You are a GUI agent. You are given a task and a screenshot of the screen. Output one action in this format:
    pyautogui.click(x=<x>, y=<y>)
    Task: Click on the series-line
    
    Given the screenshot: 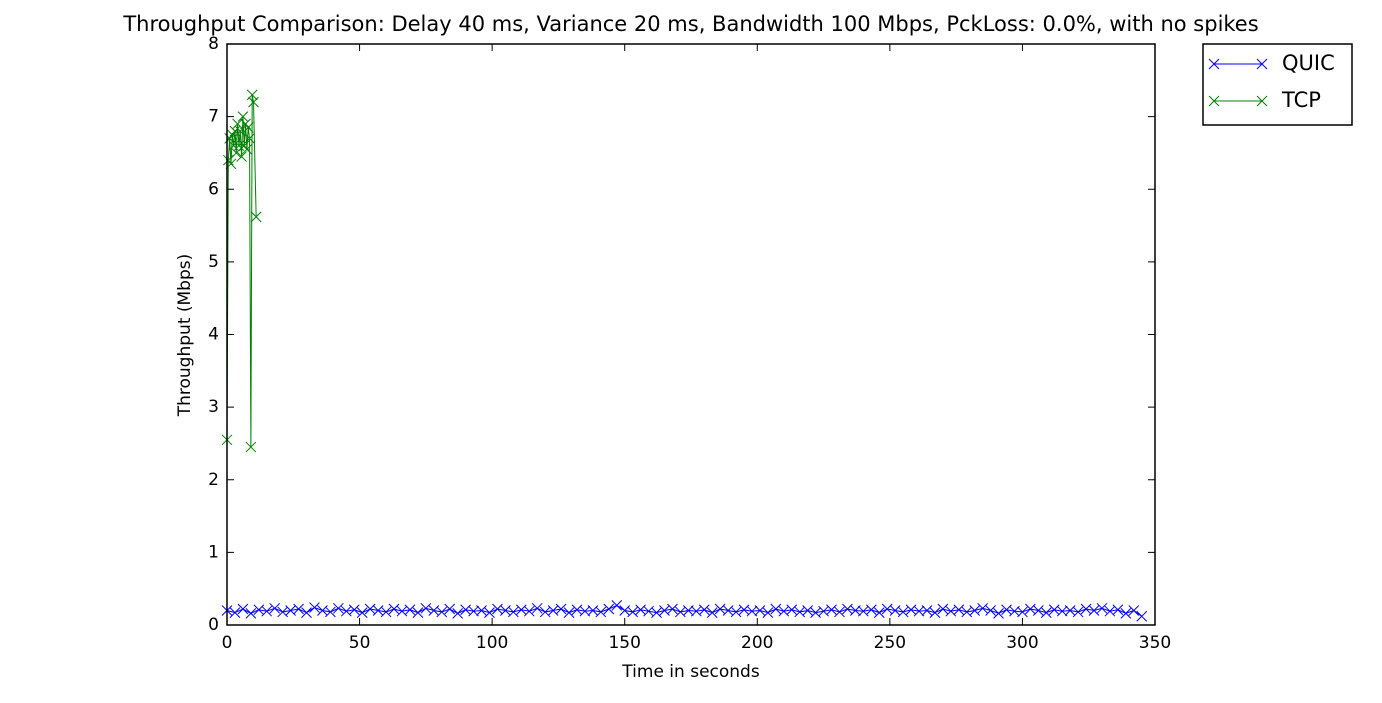 What is the action you would take?
    pyautogui.click(x=684, y=610)
    